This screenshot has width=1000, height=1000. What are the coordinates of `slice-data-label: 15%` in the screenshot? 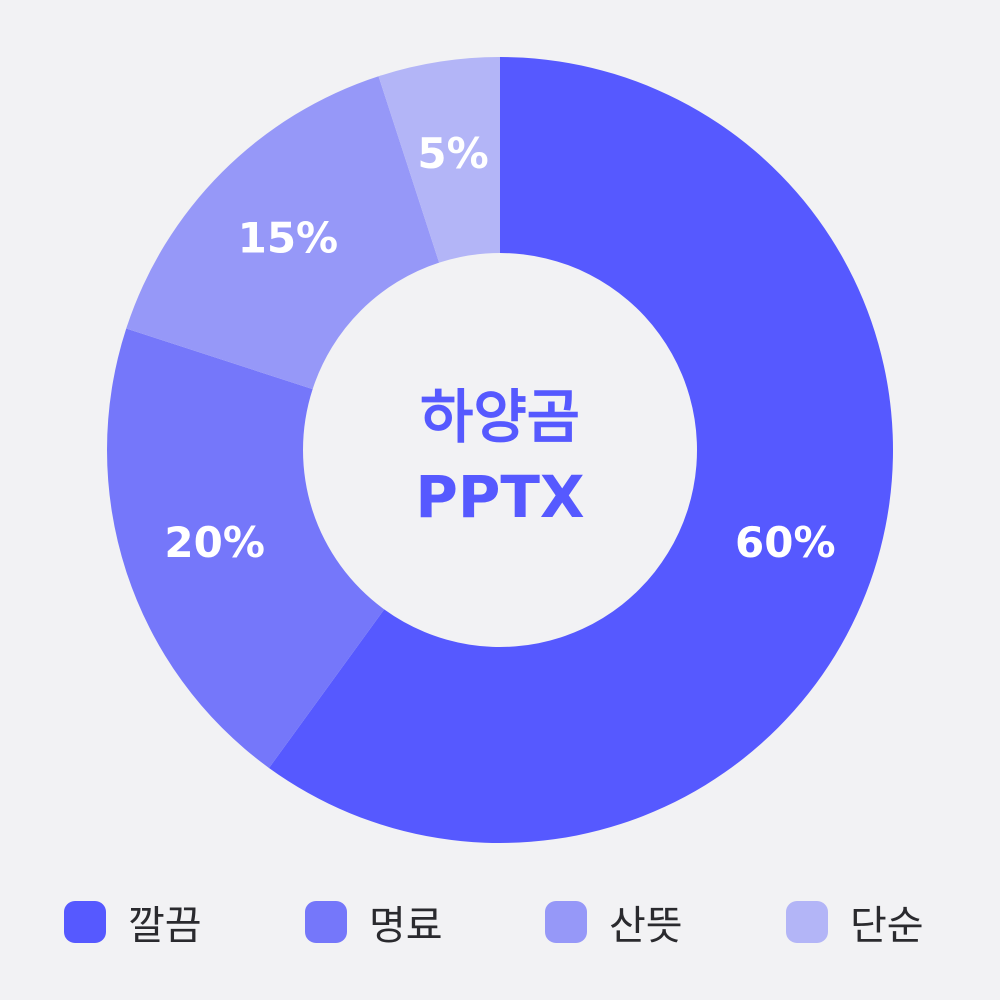 It's located at (288, 237).